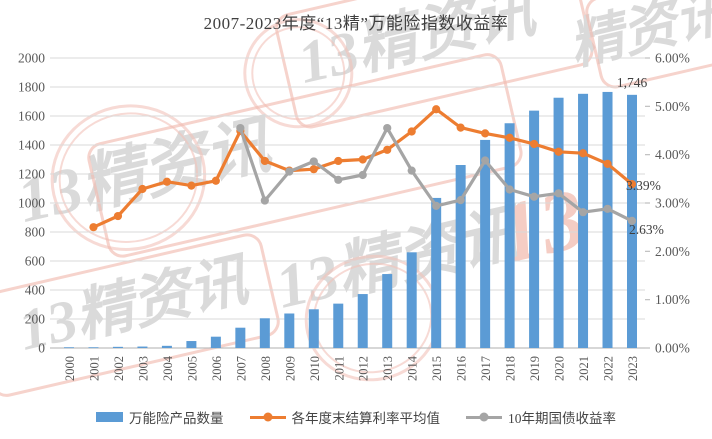 The width and height of the screenshot is (712, 439). I want to click on svg-text: 2001, so click(94, 368).